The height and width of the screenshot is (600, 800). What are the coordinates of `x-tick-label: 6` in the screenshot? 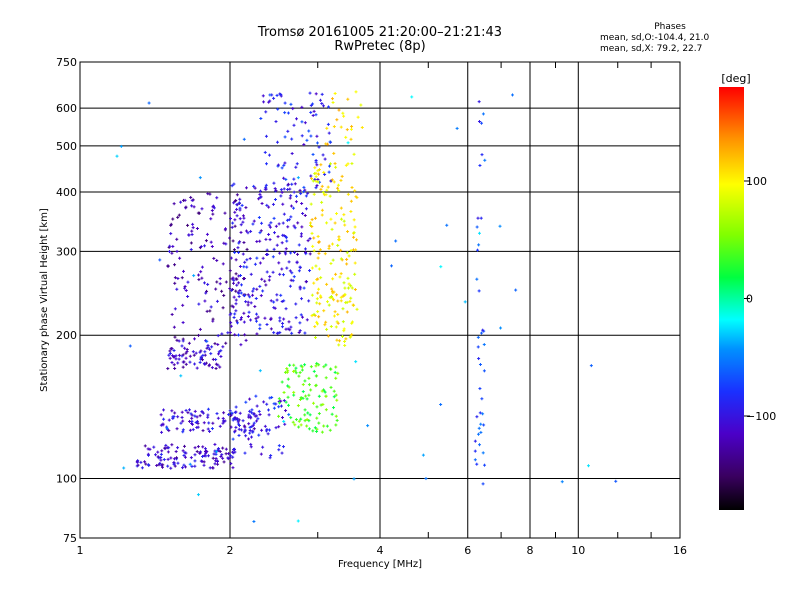 It's located at (467, 550).